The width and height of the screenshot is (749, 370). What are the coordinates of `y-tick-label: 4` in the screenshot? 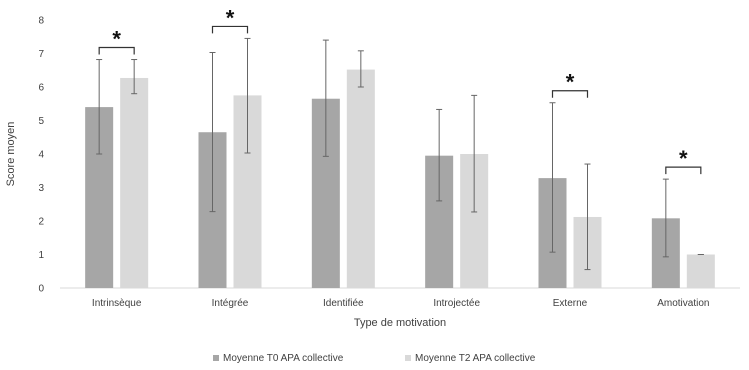 It's located at (41, 155).